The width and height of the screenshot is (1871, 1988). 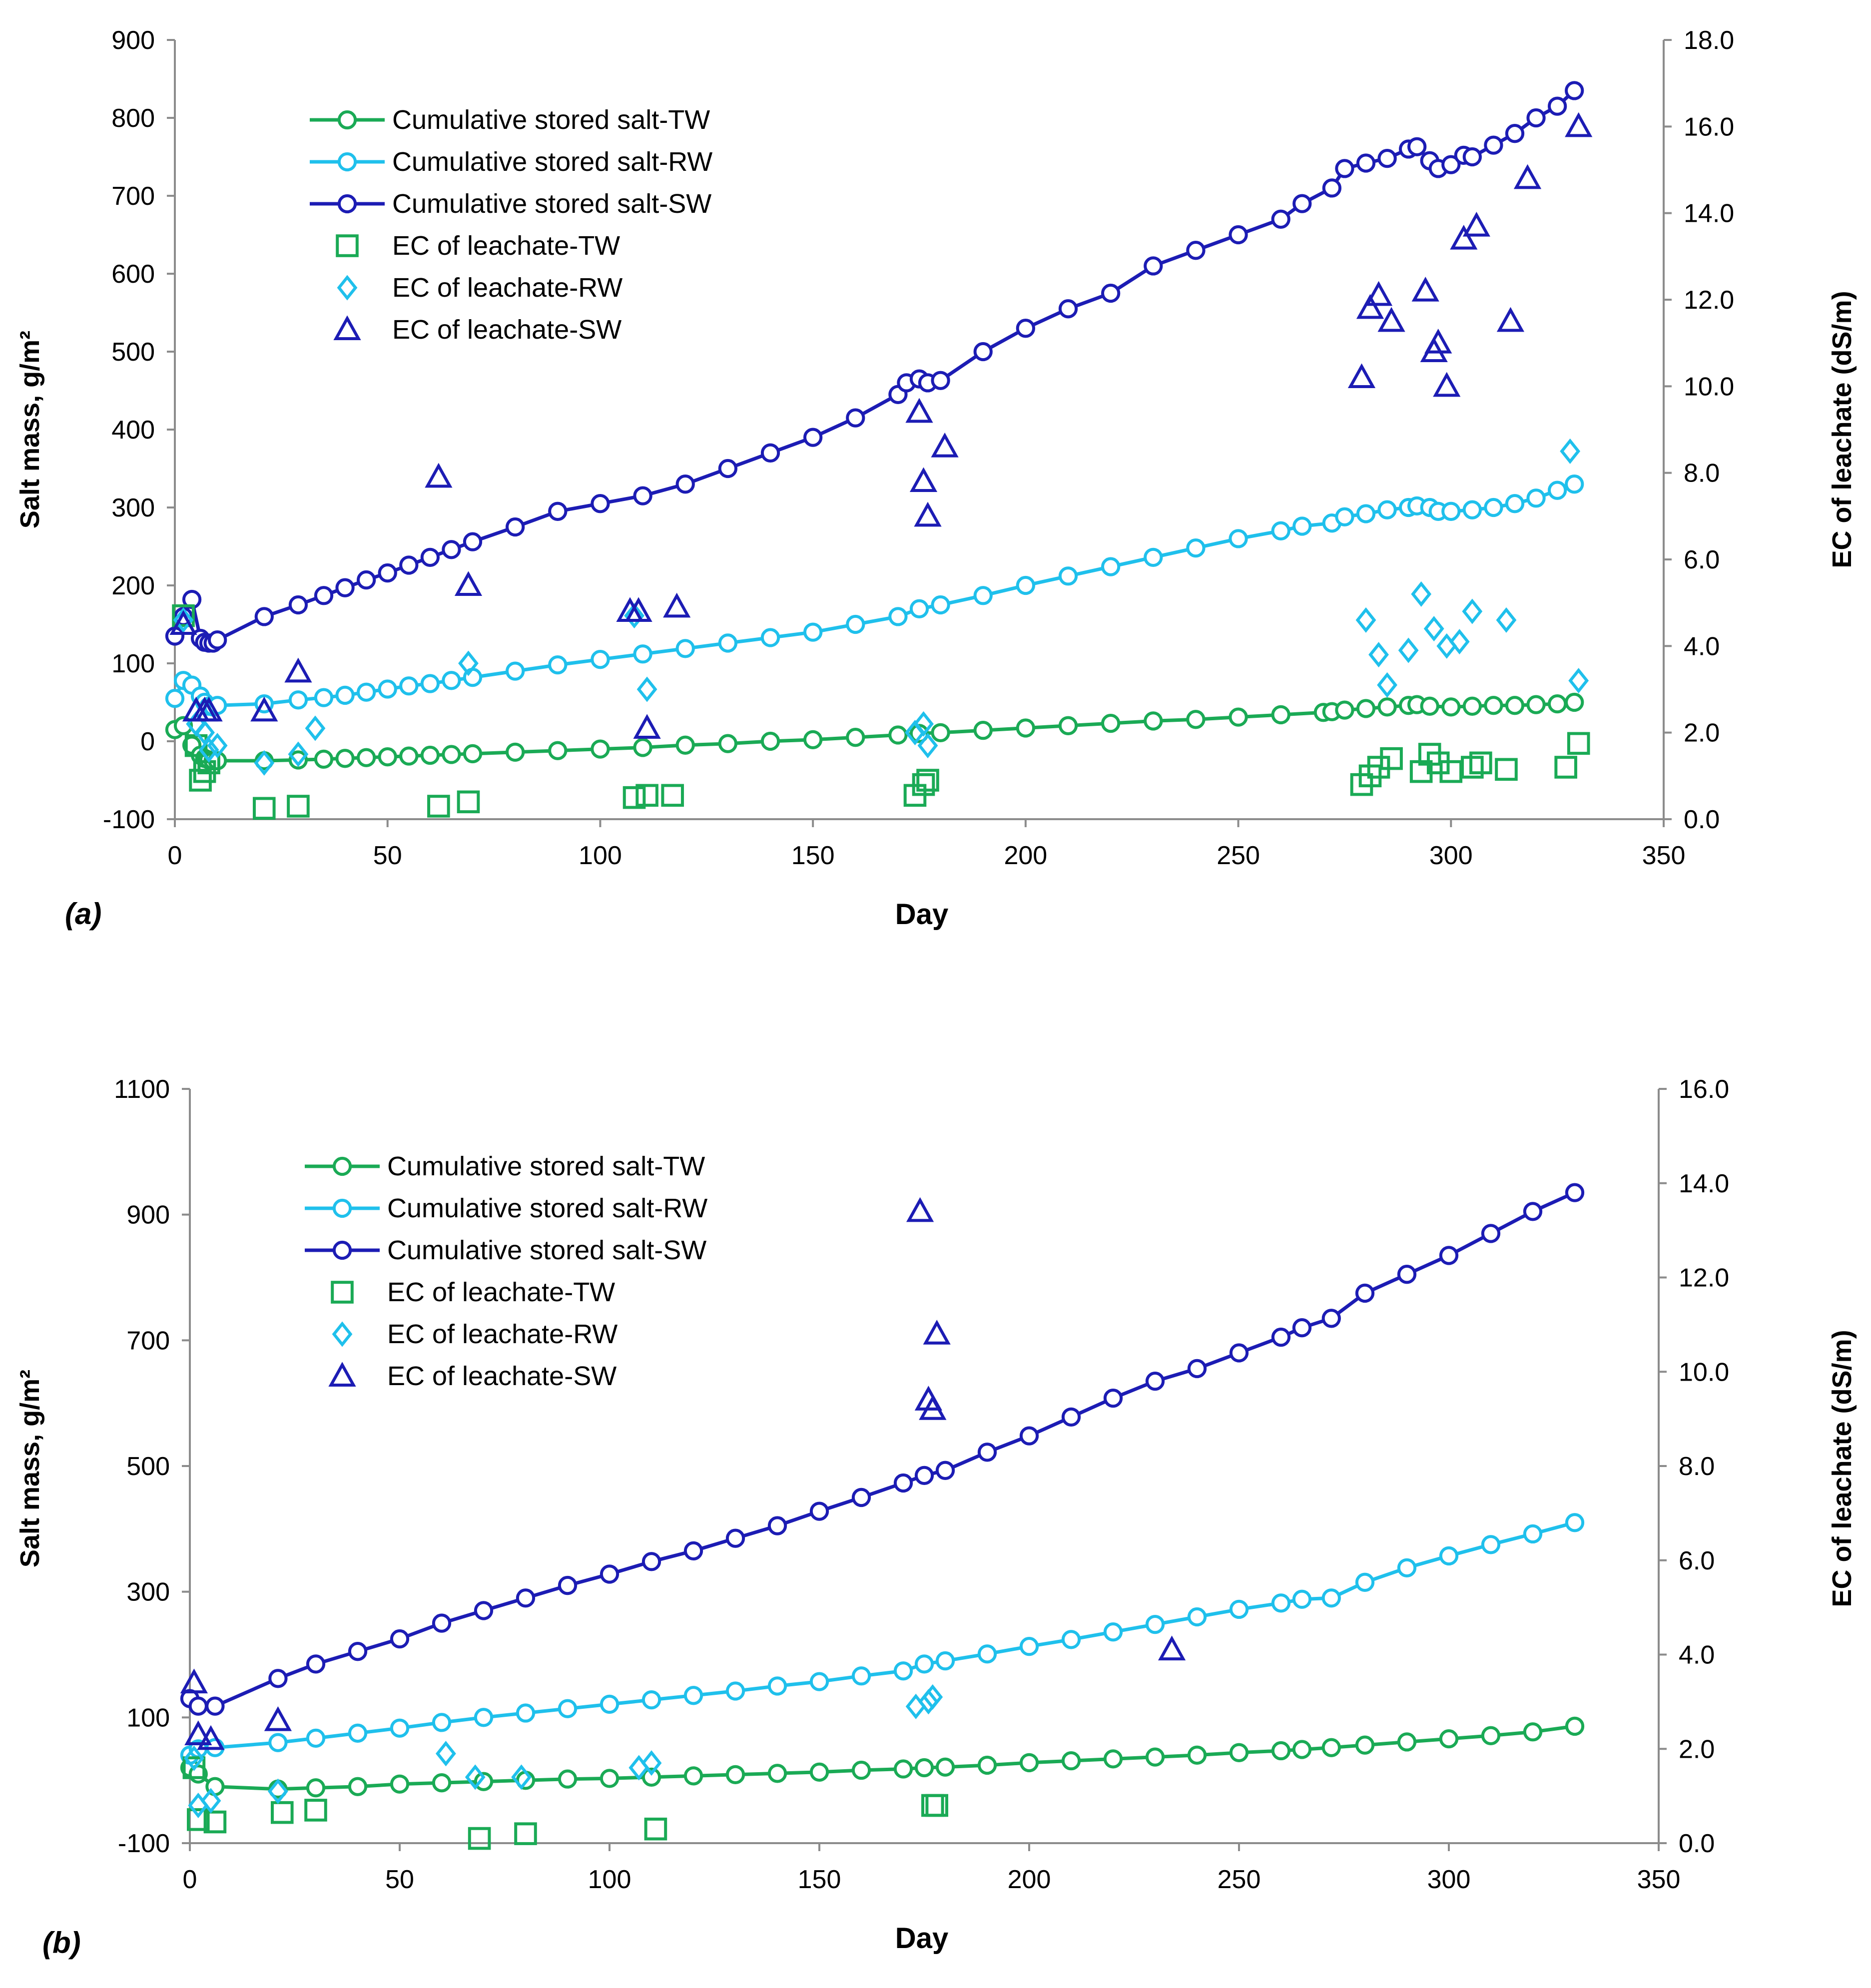 I want to click on panel-a-legend-label: EC of leachate-RW, so click(x=508, y=288).